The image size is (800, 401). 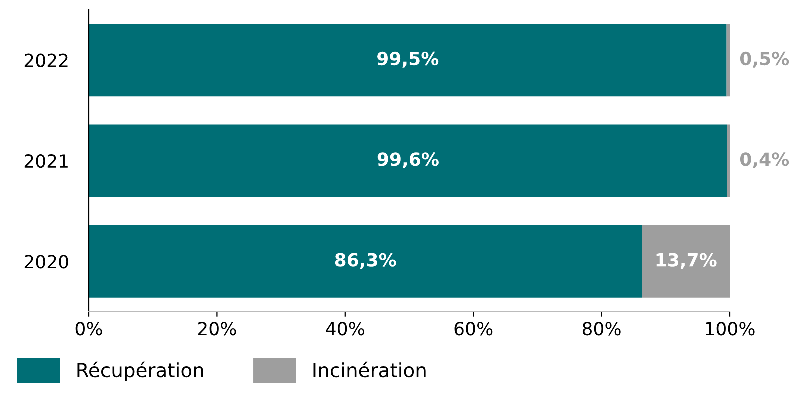 What do you see at coordinates (46, 61) in the screenshot?
I see `y-tick-label: 2022` at bounding box center [46, 61].